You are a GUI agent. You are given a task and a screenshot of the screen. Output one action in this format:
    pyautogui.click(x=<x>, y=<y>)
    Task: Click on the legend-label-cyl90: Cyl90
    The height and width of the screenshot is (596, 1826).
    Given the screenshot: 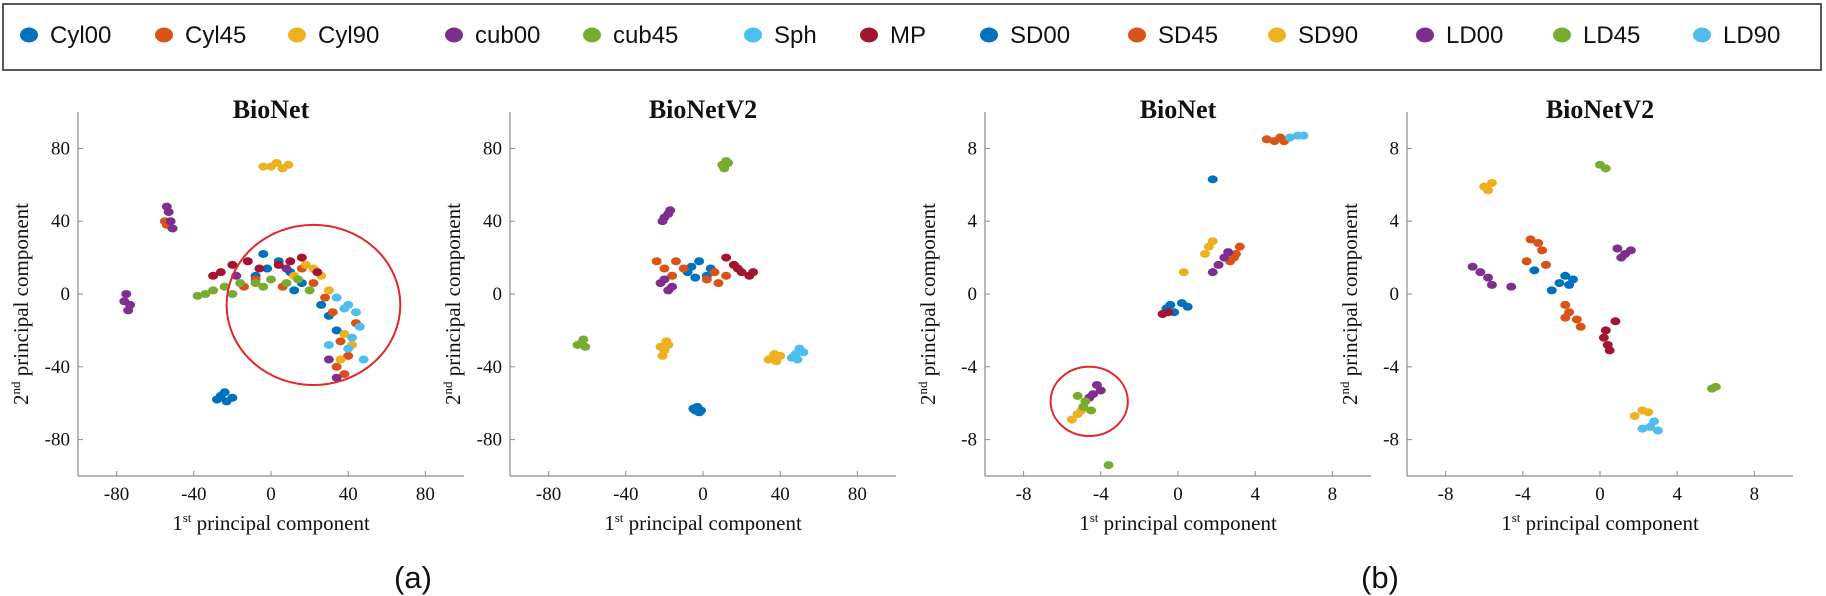 What is the action you would take?
    pyautogui.click(x=348, y=35)
    